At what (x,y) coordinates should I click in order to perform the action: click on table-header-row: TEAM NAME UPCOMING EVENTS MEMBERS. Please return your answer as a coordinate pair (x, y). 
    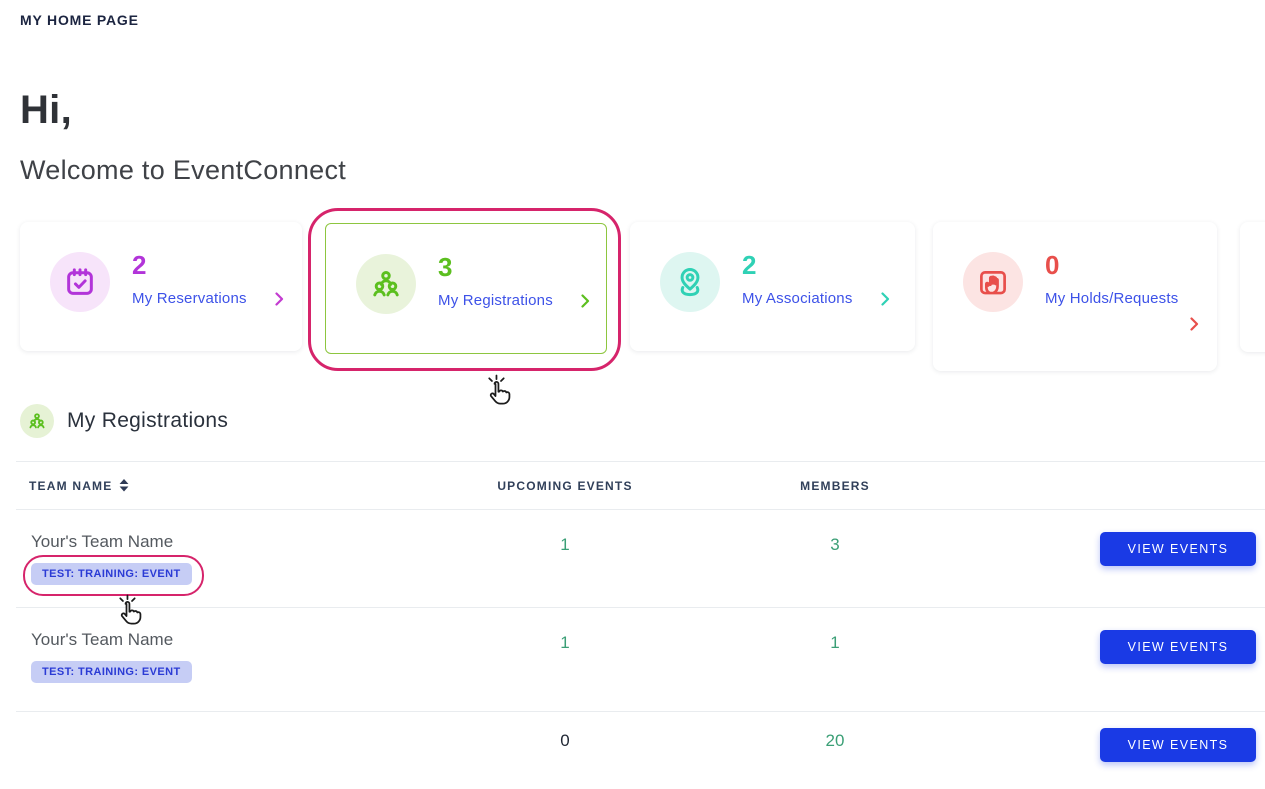
    Looking at the image, I should click on (640, 485).